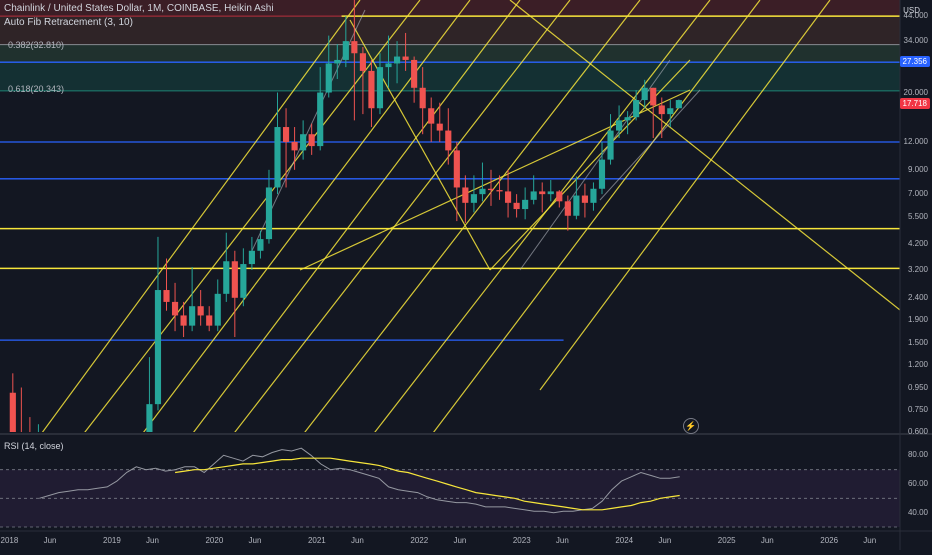 The height and width of the screenshot is (555, 932). What do you see at coordinates (914, 62) in the screenshot?
I see `price-badge-blue: 27.356` at bounding box center [914, 62].